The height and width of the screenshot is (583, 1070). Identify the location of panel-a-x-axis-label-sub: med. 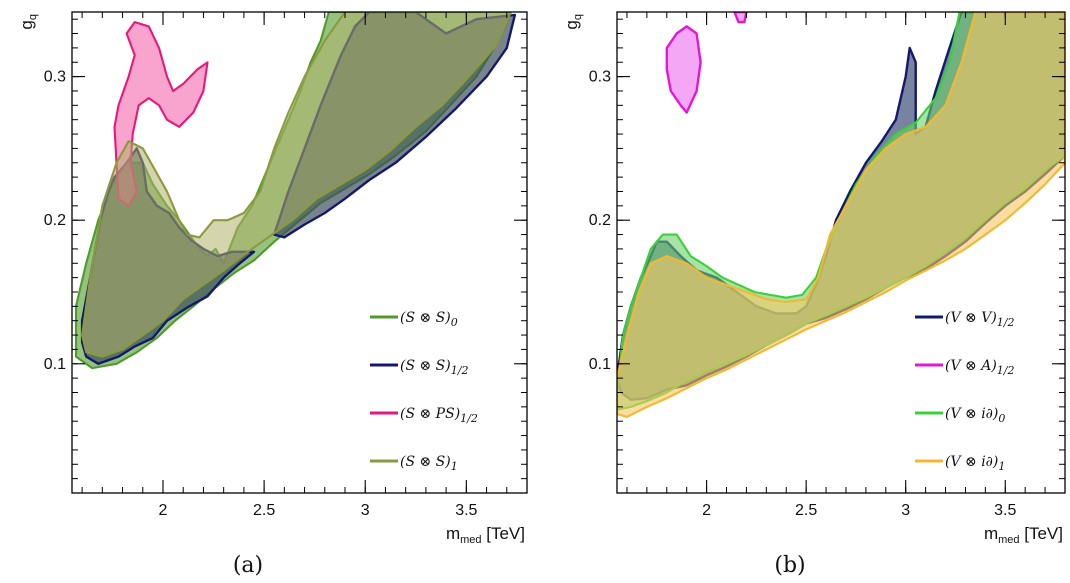
(470, 540).